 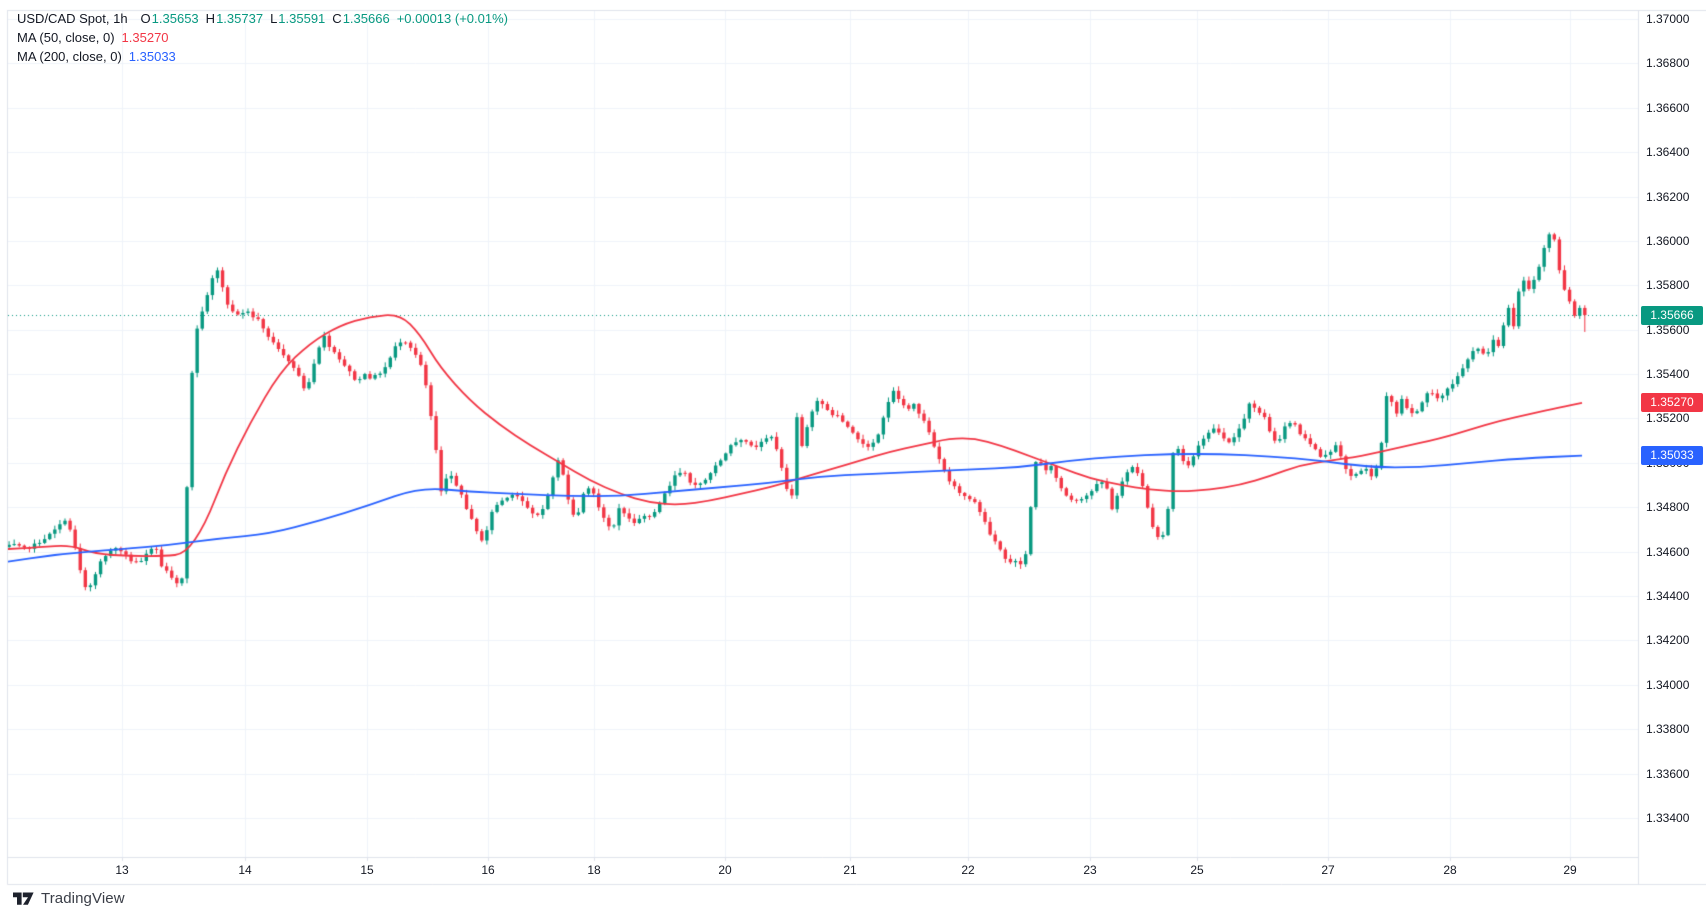 What do you see at coordinates (1668, 196) in the screenshot?
I see `price-tick-label: 1.36200` at bounding box center [1668, 196].